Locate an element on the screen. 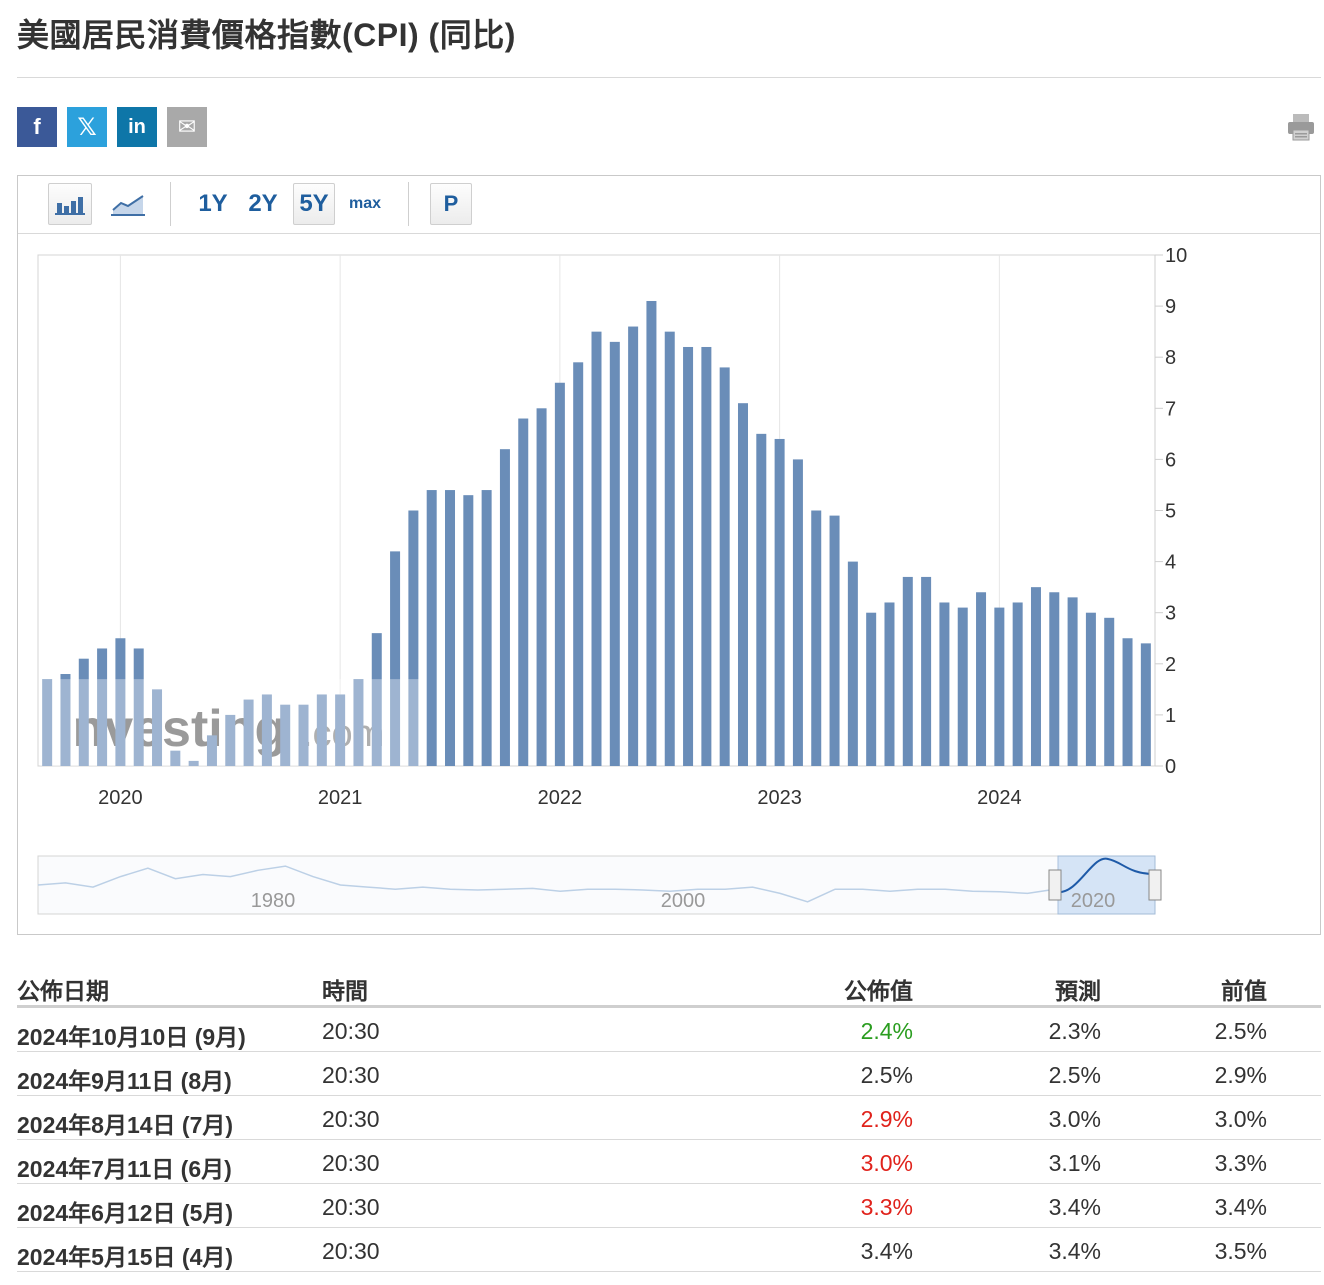 This screenshot has width=1324, height=1285. twitter-icon: 𝕏 is located at coordinates (87, 127).